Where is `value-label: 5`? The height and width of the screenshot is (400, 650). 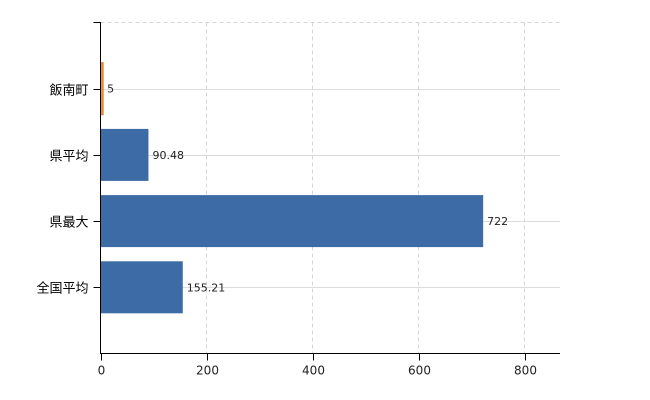 value-label: 5 is located at coordinates (110, 89).